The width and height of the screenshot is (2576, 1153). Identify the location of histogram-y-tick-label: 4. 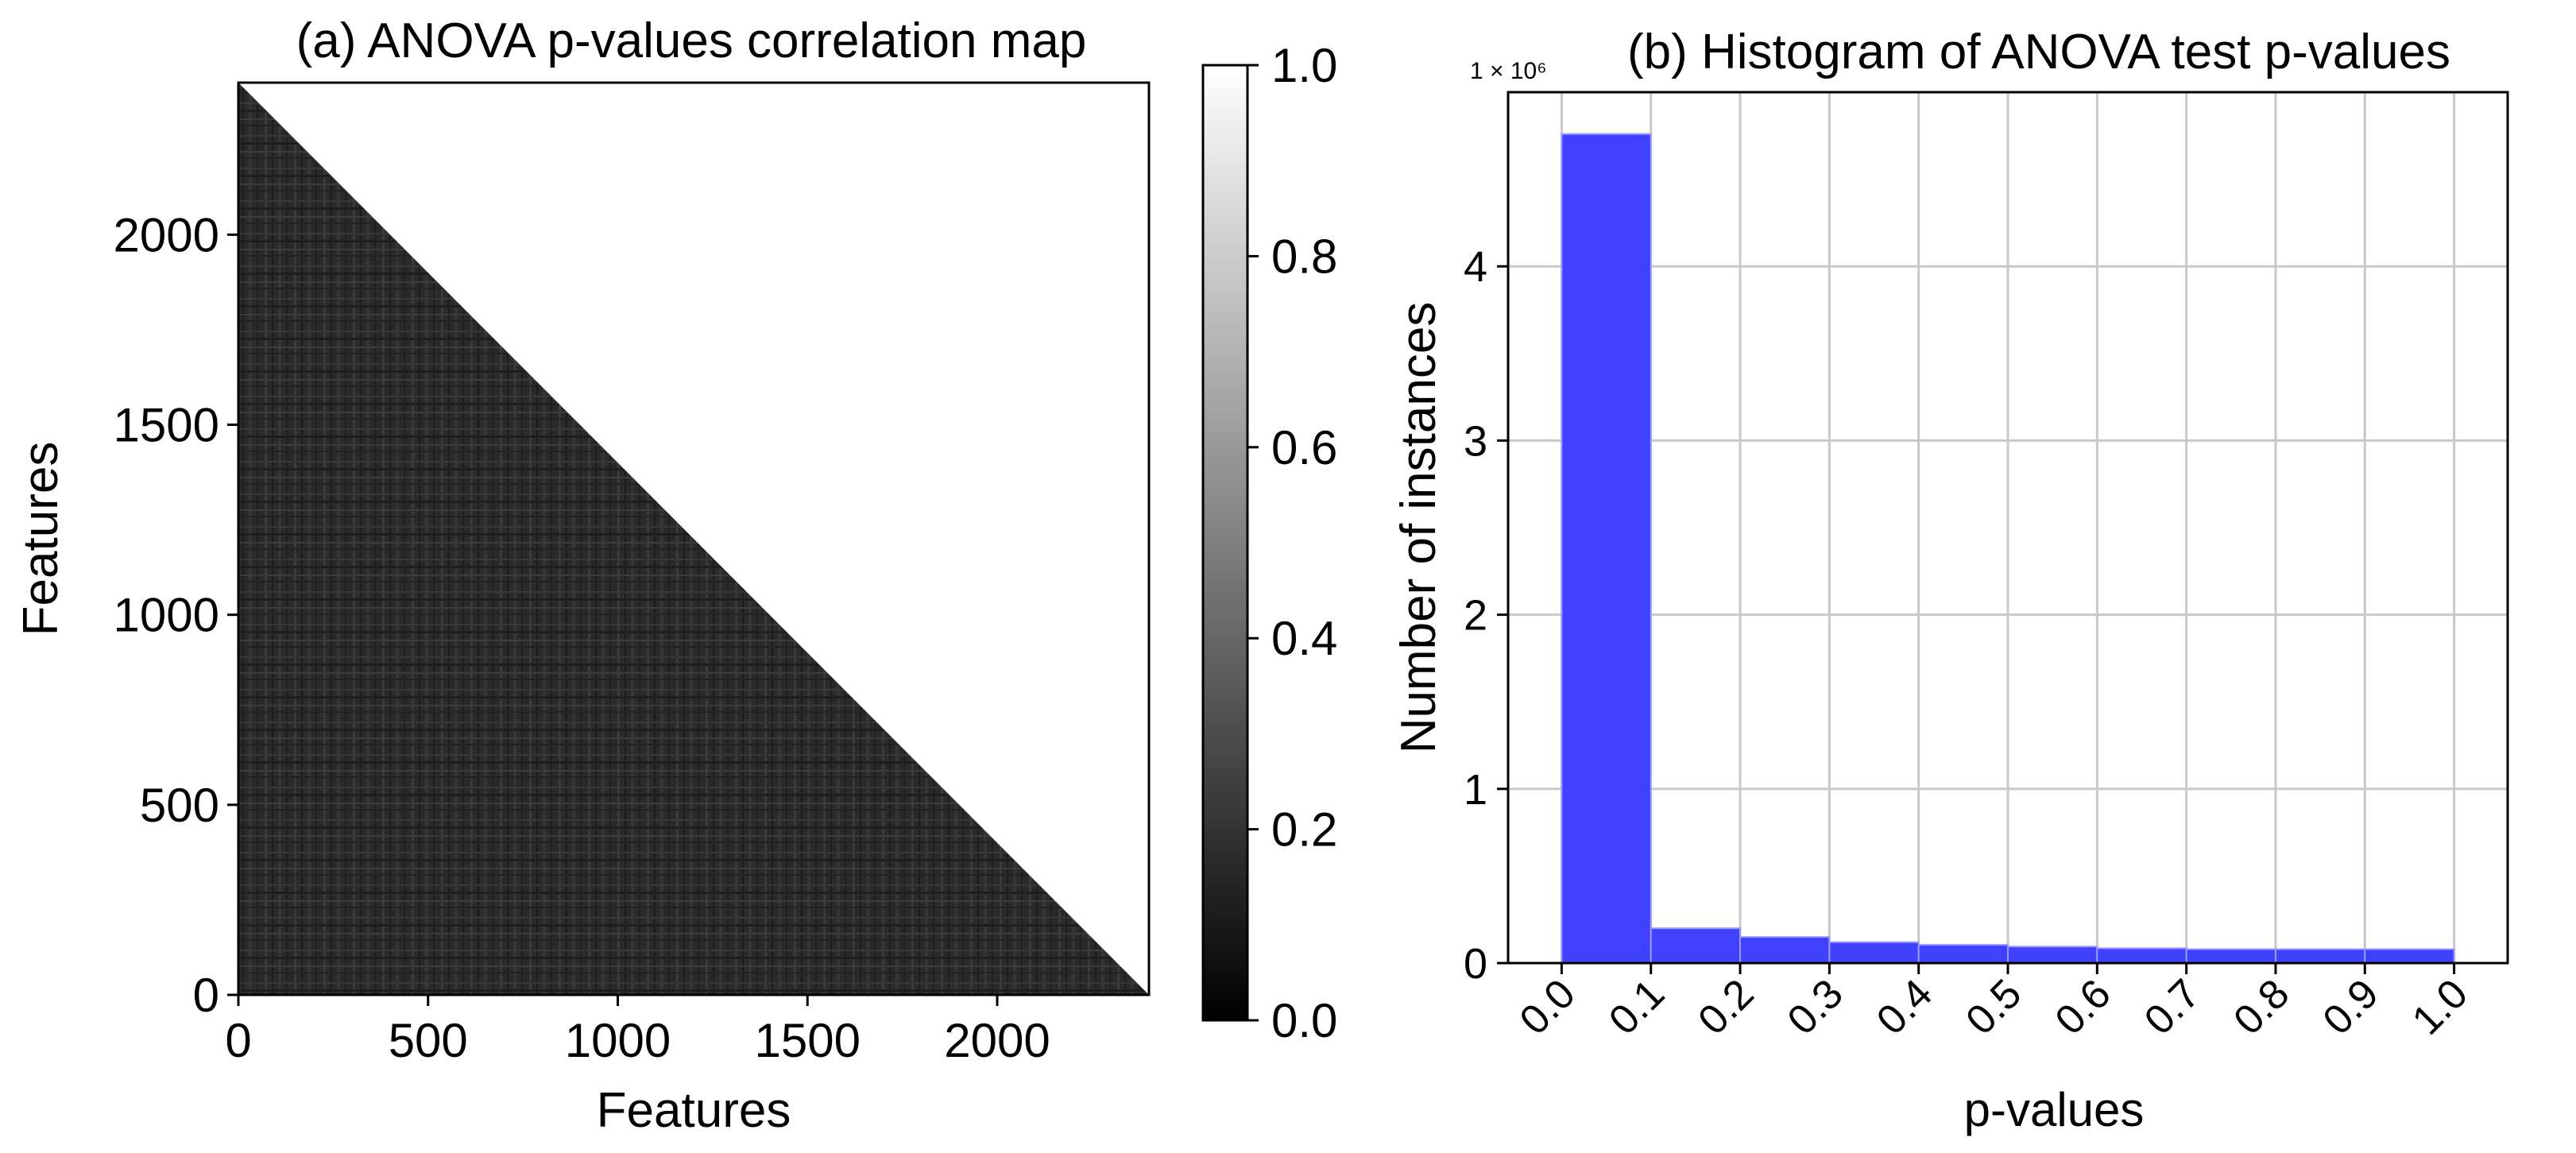
(1475, 267).